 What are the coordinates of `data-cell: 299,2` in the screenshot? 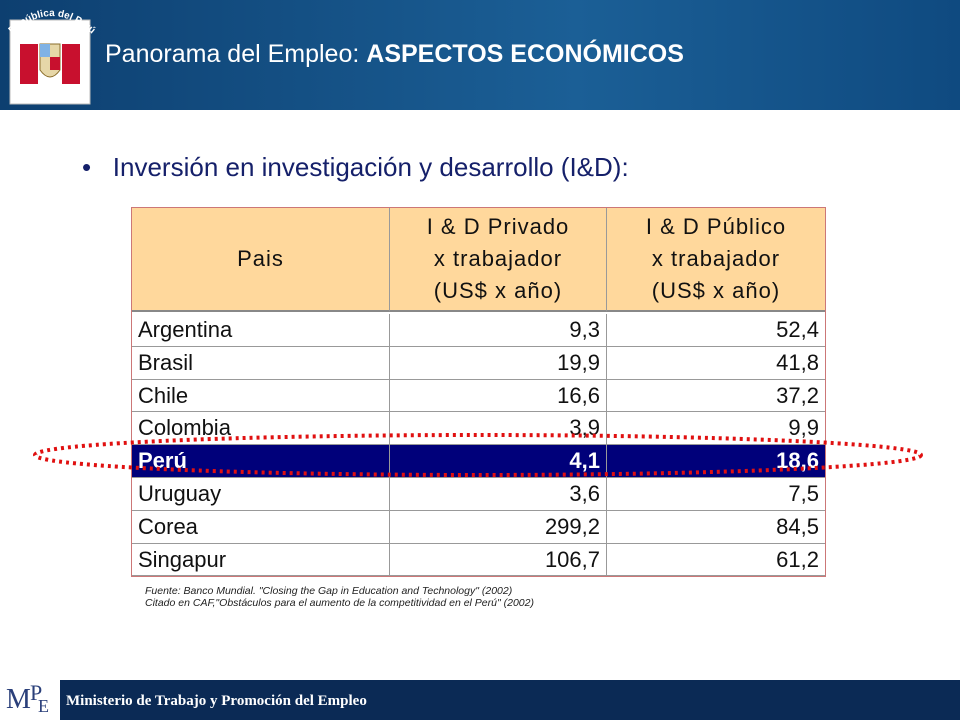 It's located at (498, 527).